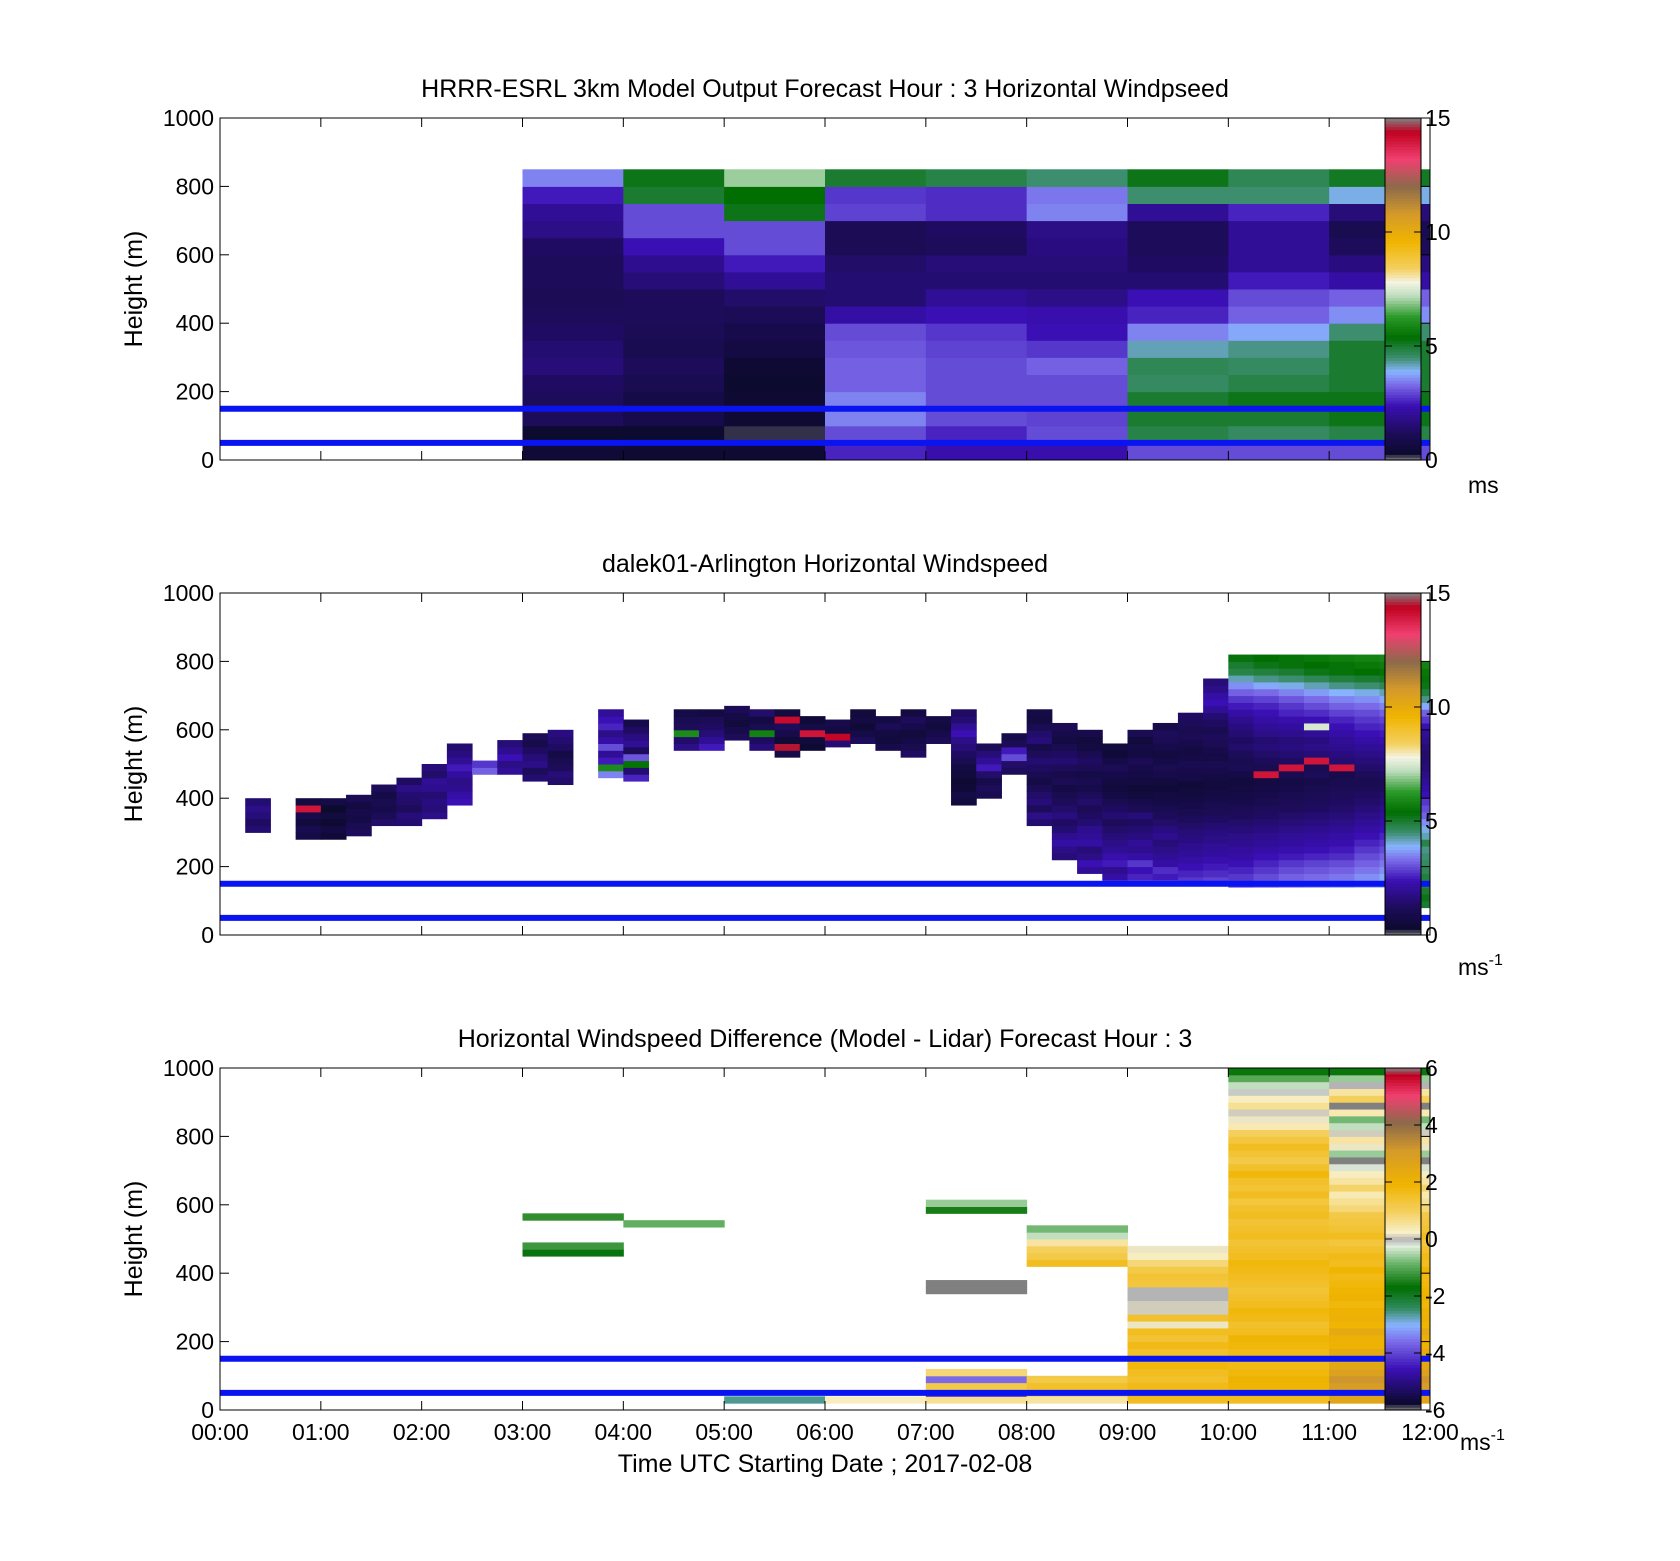  Describe the element at coordinates (1431, 1068) in the screenshot. I see `colorbar-tick-label: 6` at that location.